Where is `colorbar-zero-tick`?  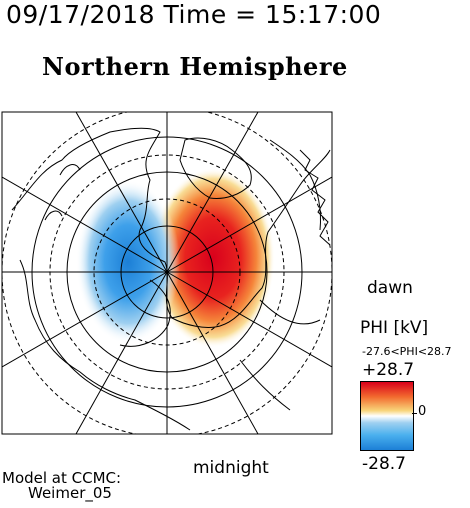
colorbar-zero-tick is located at coordinates (414, 413).